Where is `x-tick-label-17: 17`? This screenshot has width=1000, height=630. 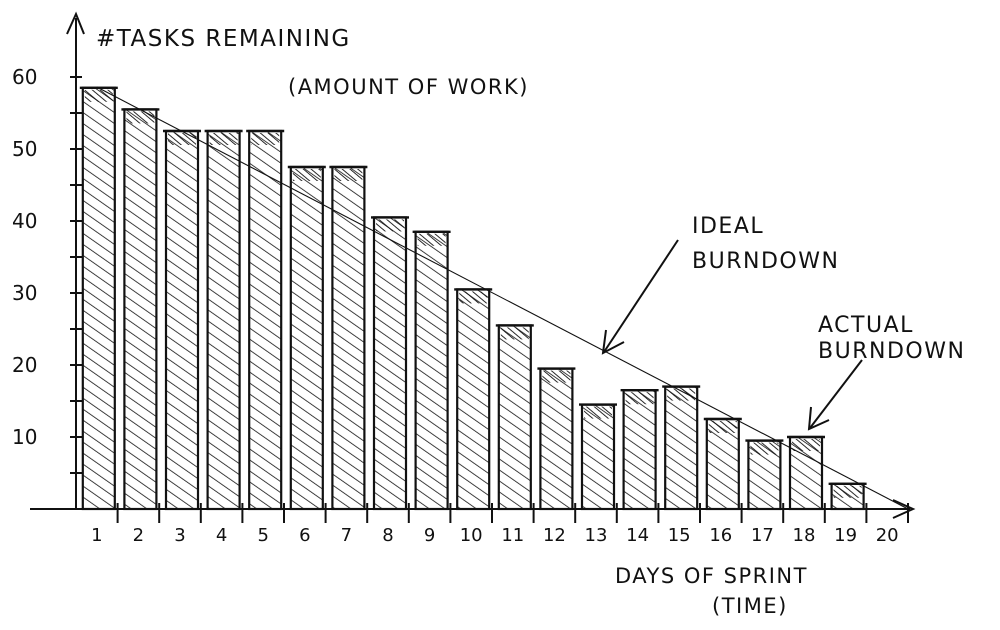 x-tick-label-17: 17 is located at coordinates (762, 535).